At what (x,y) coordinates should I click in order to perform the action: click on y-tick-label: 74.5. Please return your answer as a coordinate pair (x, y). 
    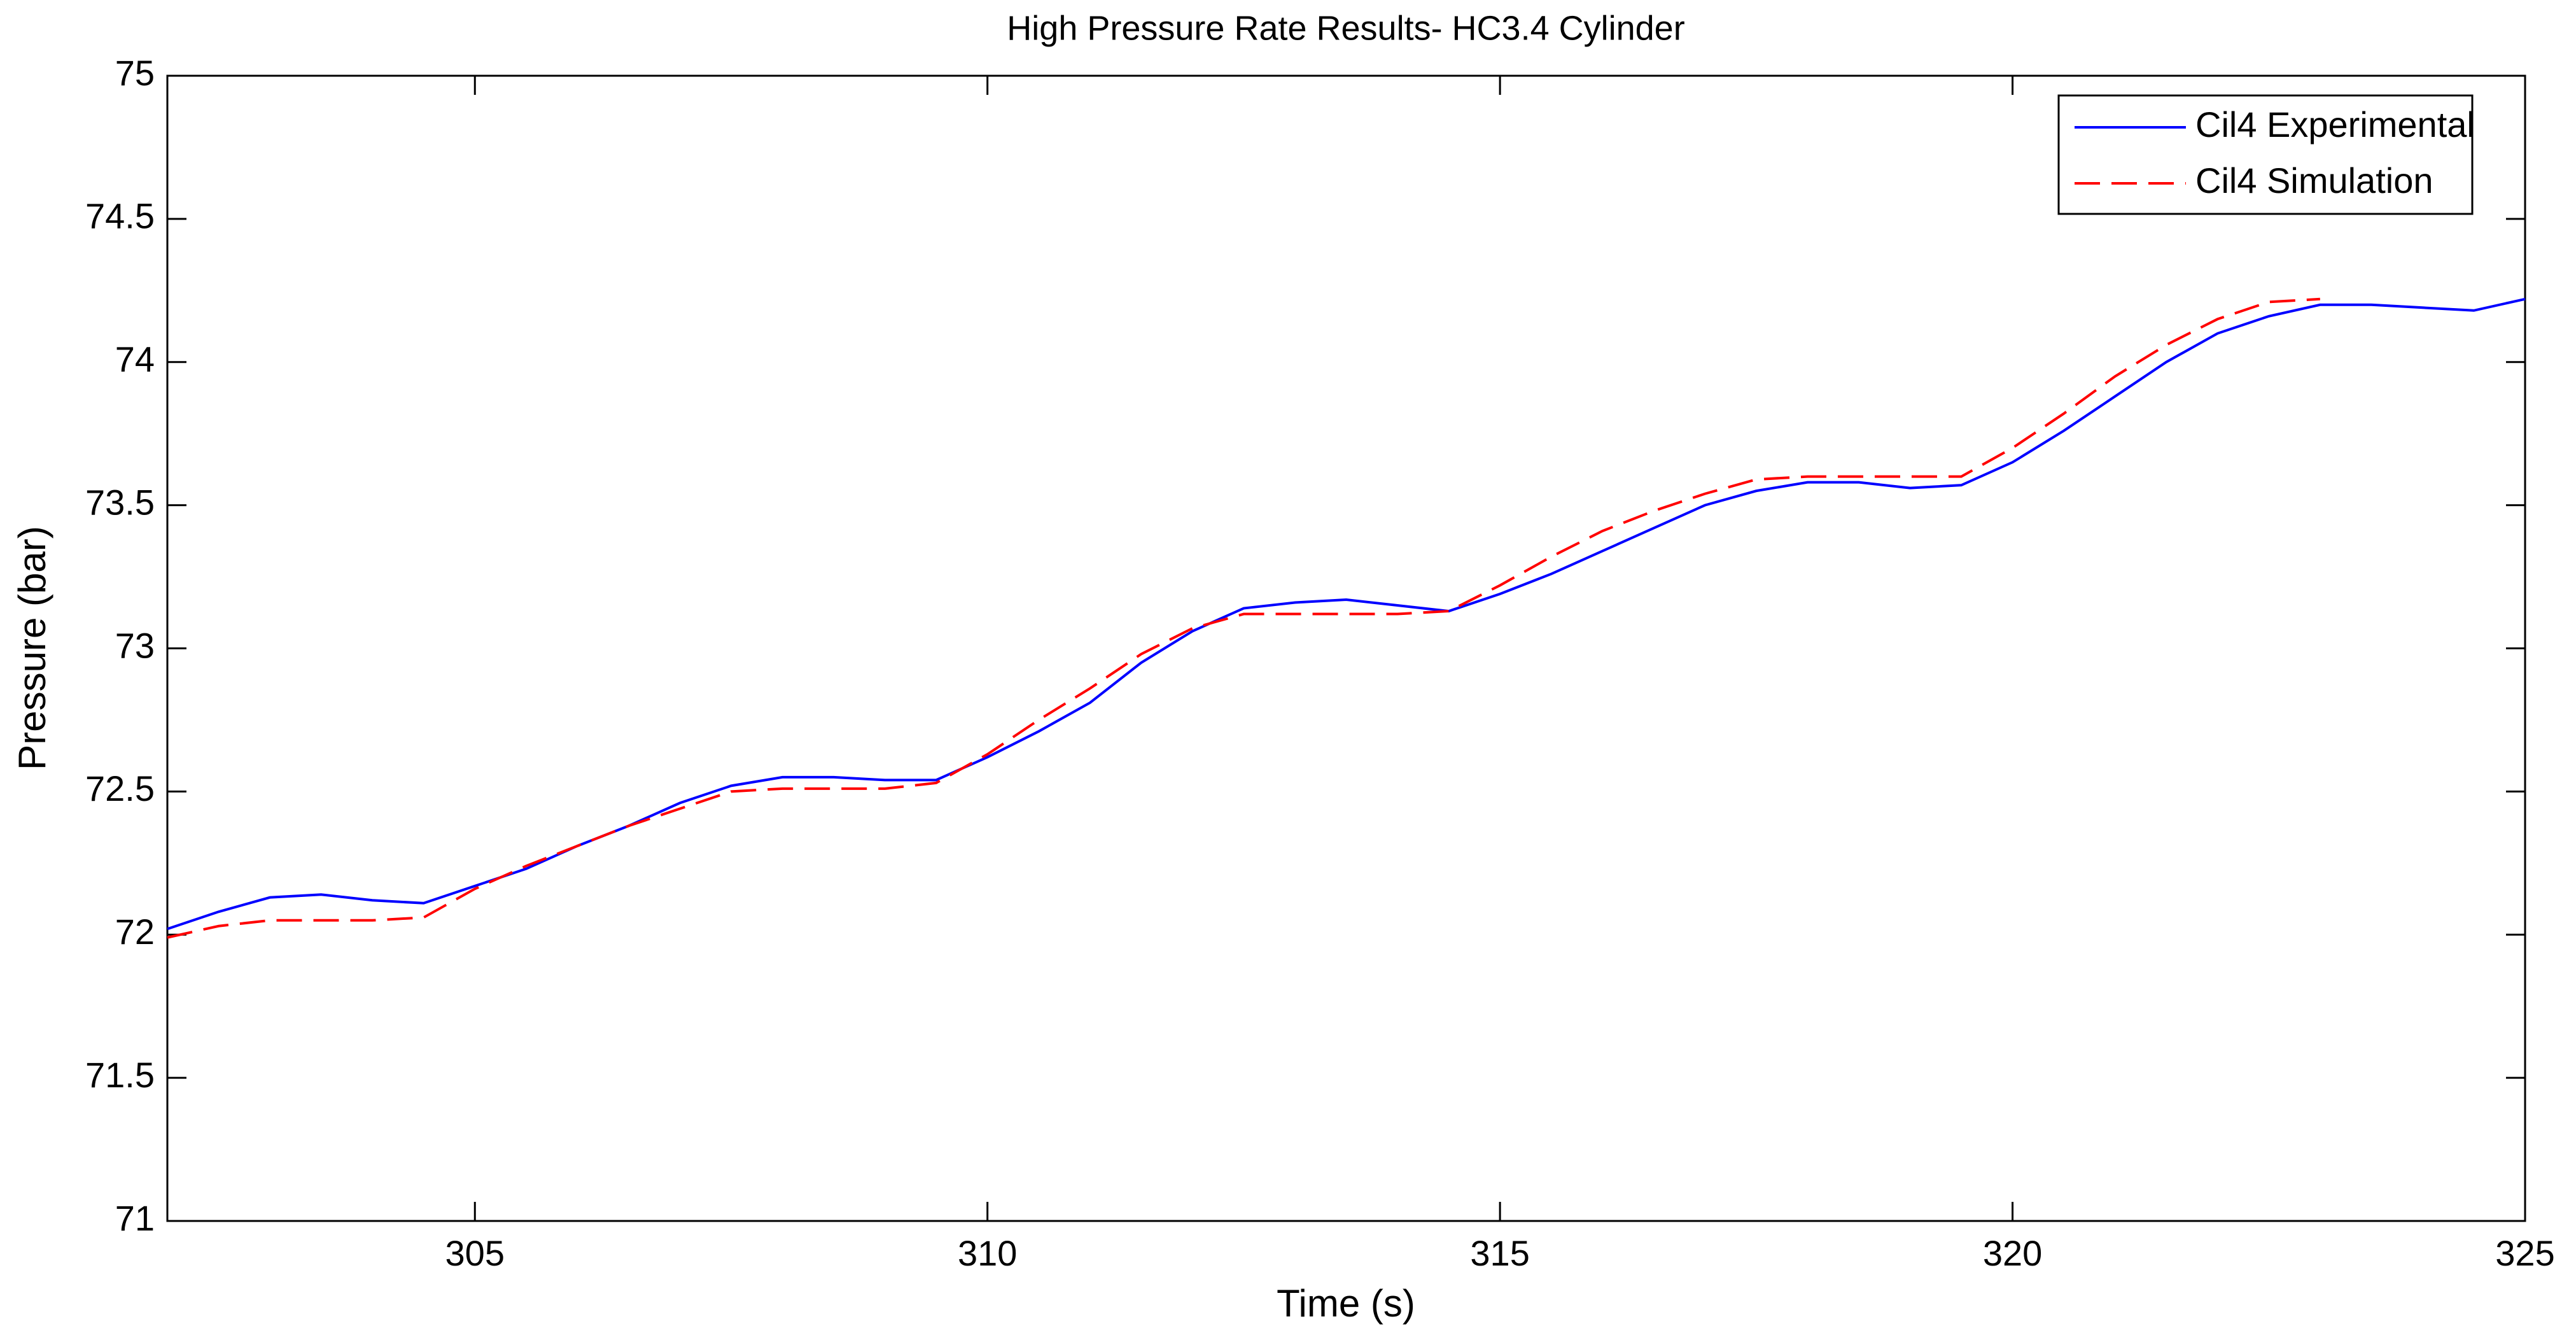
    Looking at the image, I should click on (120, 216).